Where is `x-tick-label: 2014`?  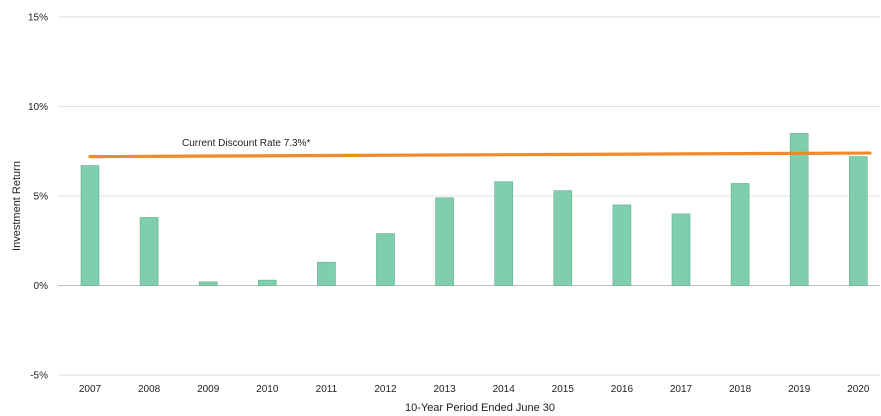 x-tick-label: 2014 is located at coordinates (504, 389).